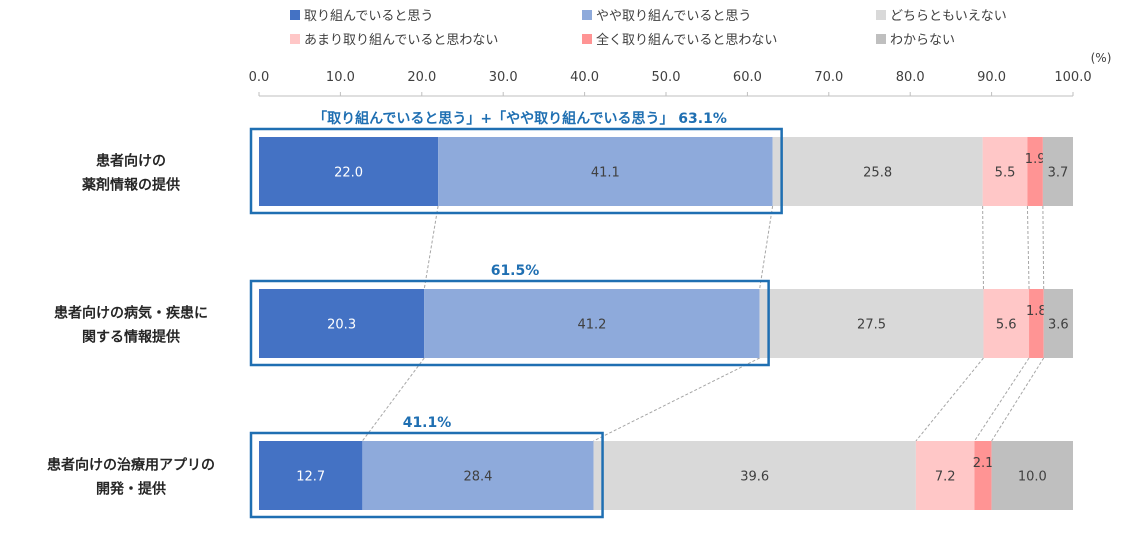  Describe the element at coordinates (515, 271) in the screenshot. I see `callout-label: 61.5%` at that location.